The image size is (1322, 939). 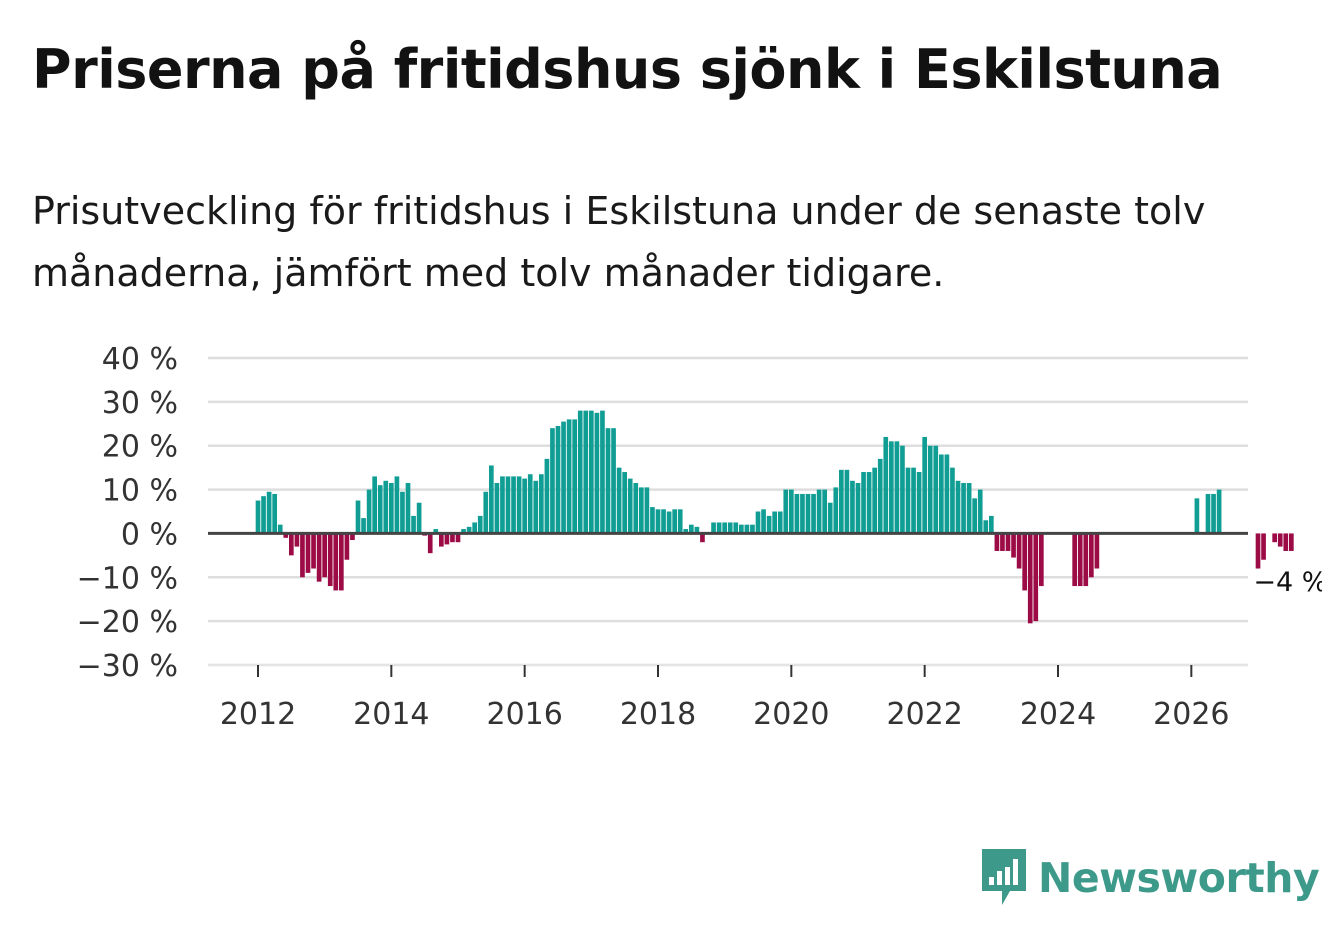 I want to click on x-tick-label: 2020, so click(x=791, y=714).